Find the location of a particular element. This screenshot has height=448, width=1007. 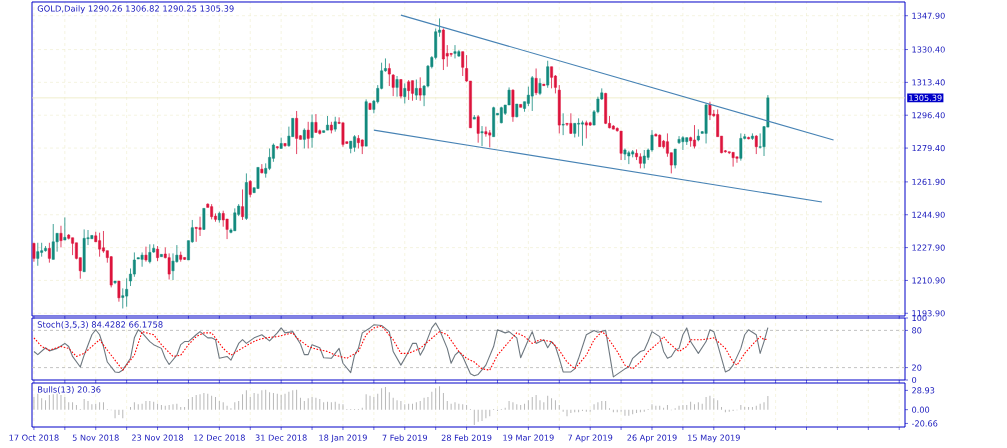

y-tick-label: 1347.90 is located at coordinates (928, 15).